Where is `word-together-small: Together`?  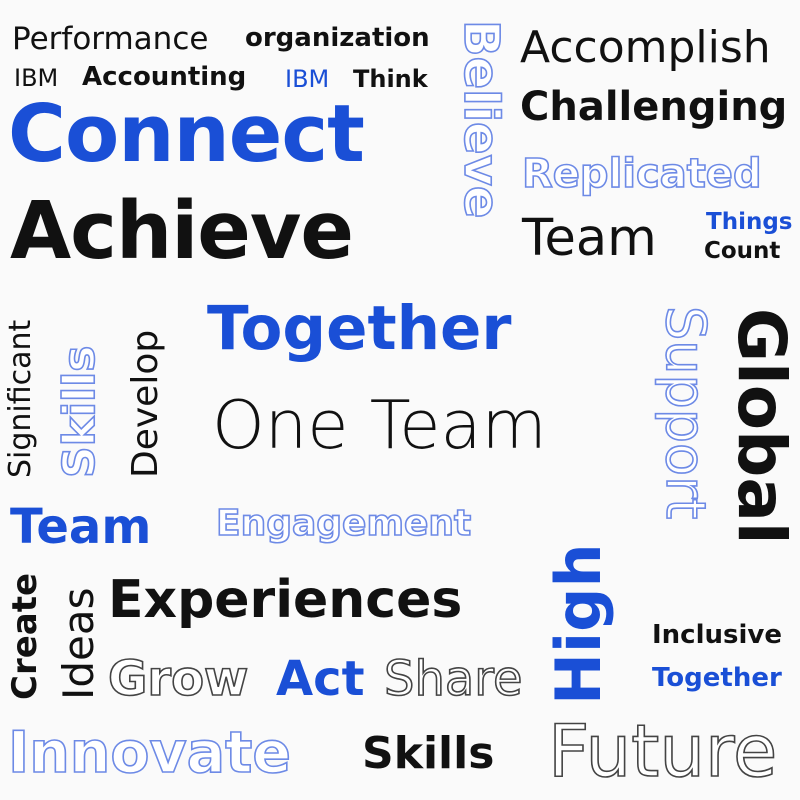
word-together-small: Together is located at coordinates (717, 678).